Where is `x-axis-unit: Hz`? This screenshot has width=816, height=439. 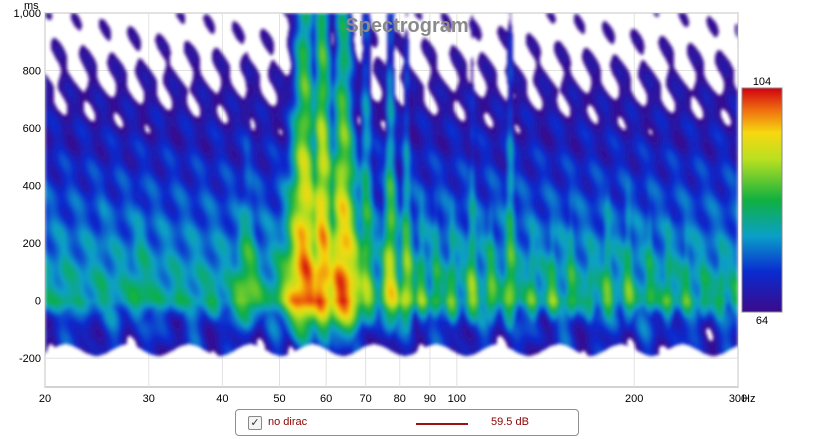 x-axis-unit: Hz is located at coordinates (748, 399).